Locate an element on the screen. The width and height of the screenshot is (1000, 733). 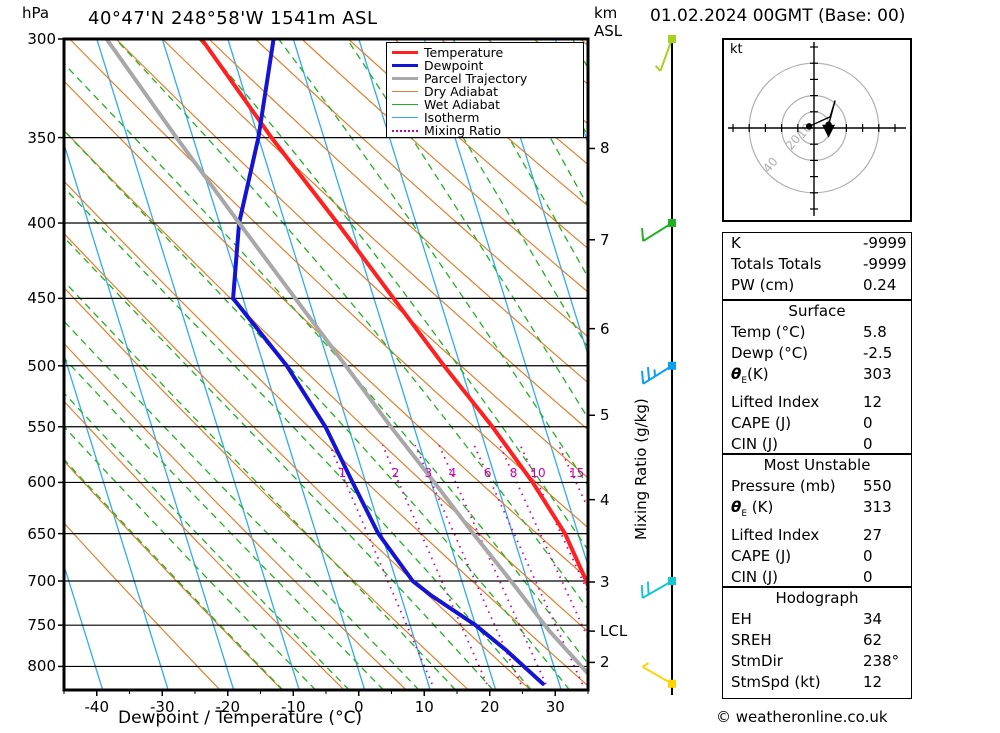
height-tick-label: 5 is located at coordinates (605, 415).